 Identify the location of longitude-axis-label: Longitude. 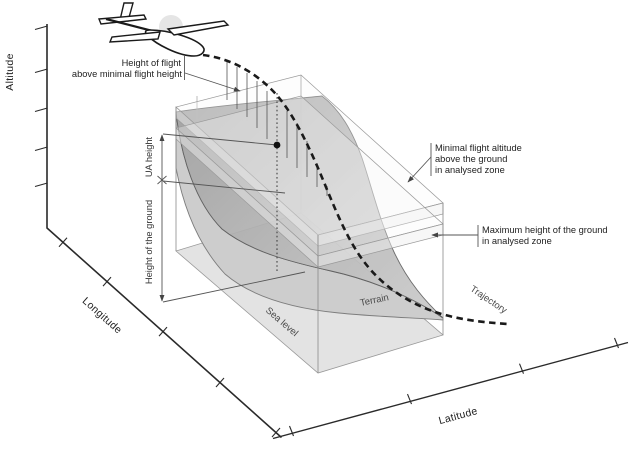
(102, 315).